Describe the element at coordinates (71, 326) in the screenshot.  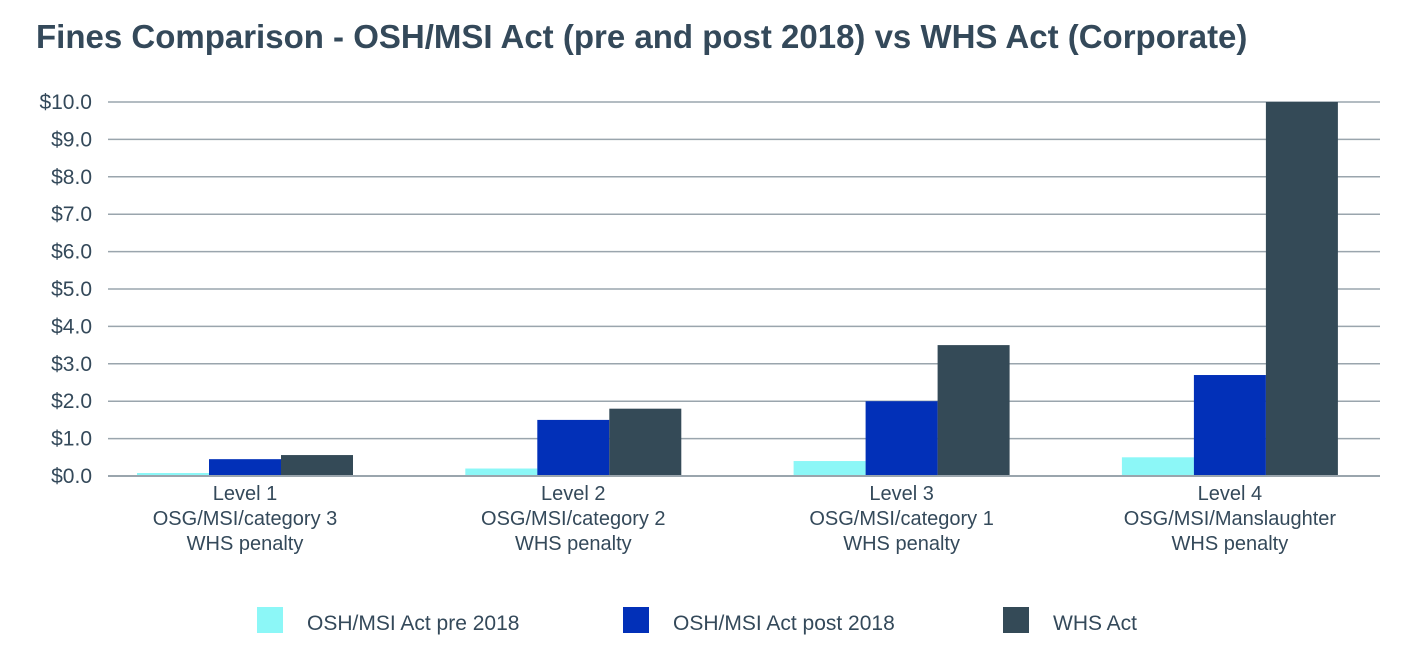
I see `y-tick-label: $4.0` at that location.